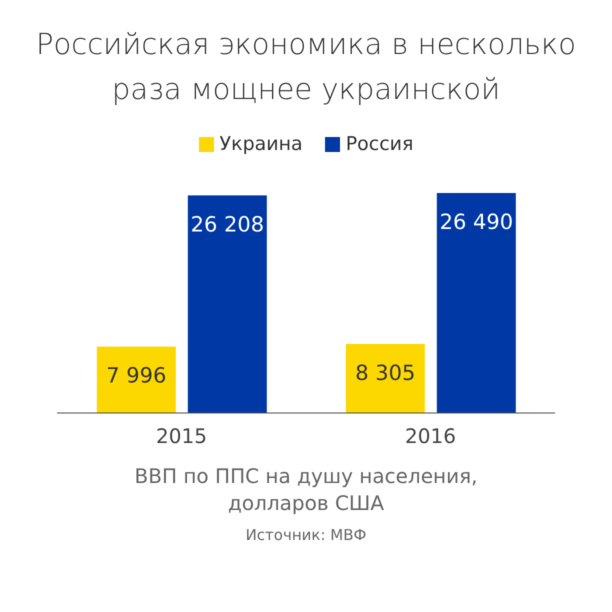 This screenshot has width=612, height=612. What do you see at coordinates (380, 144) in the screenshot?
I see `legend-label: Россия` at bounding box center [380, 144].